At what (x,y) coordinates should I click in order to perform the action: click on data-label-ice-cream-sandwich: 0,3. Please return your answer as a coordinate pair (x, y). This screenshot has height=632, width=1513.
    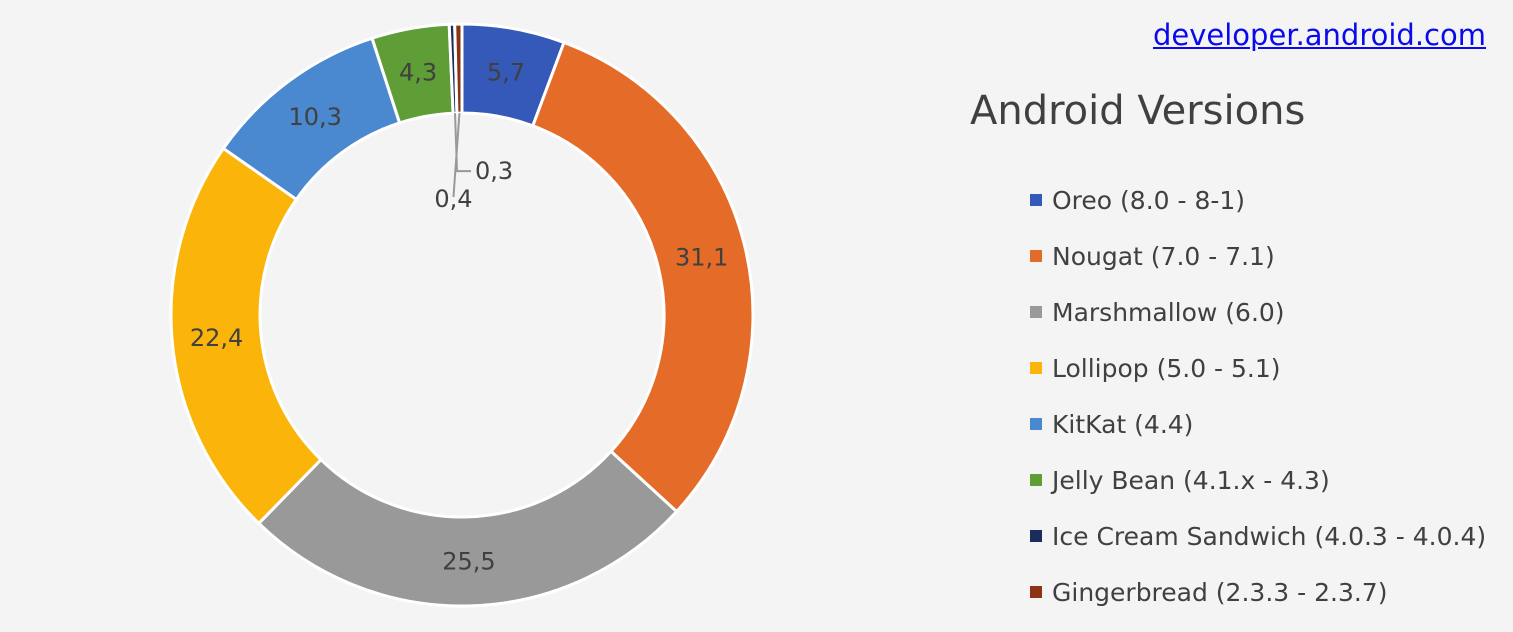
    Looking at the image, I should click on (494, 171).